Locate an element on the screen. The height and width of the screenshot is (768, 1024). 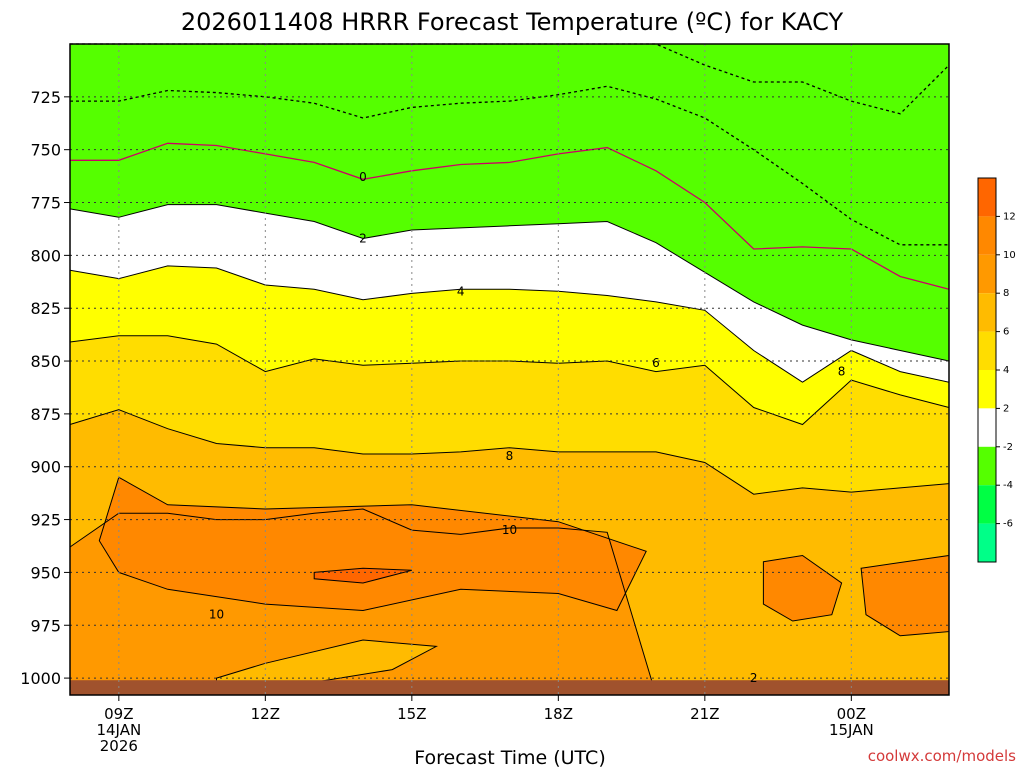
y-tick-label: 800 is located at coordinates (45, 255).